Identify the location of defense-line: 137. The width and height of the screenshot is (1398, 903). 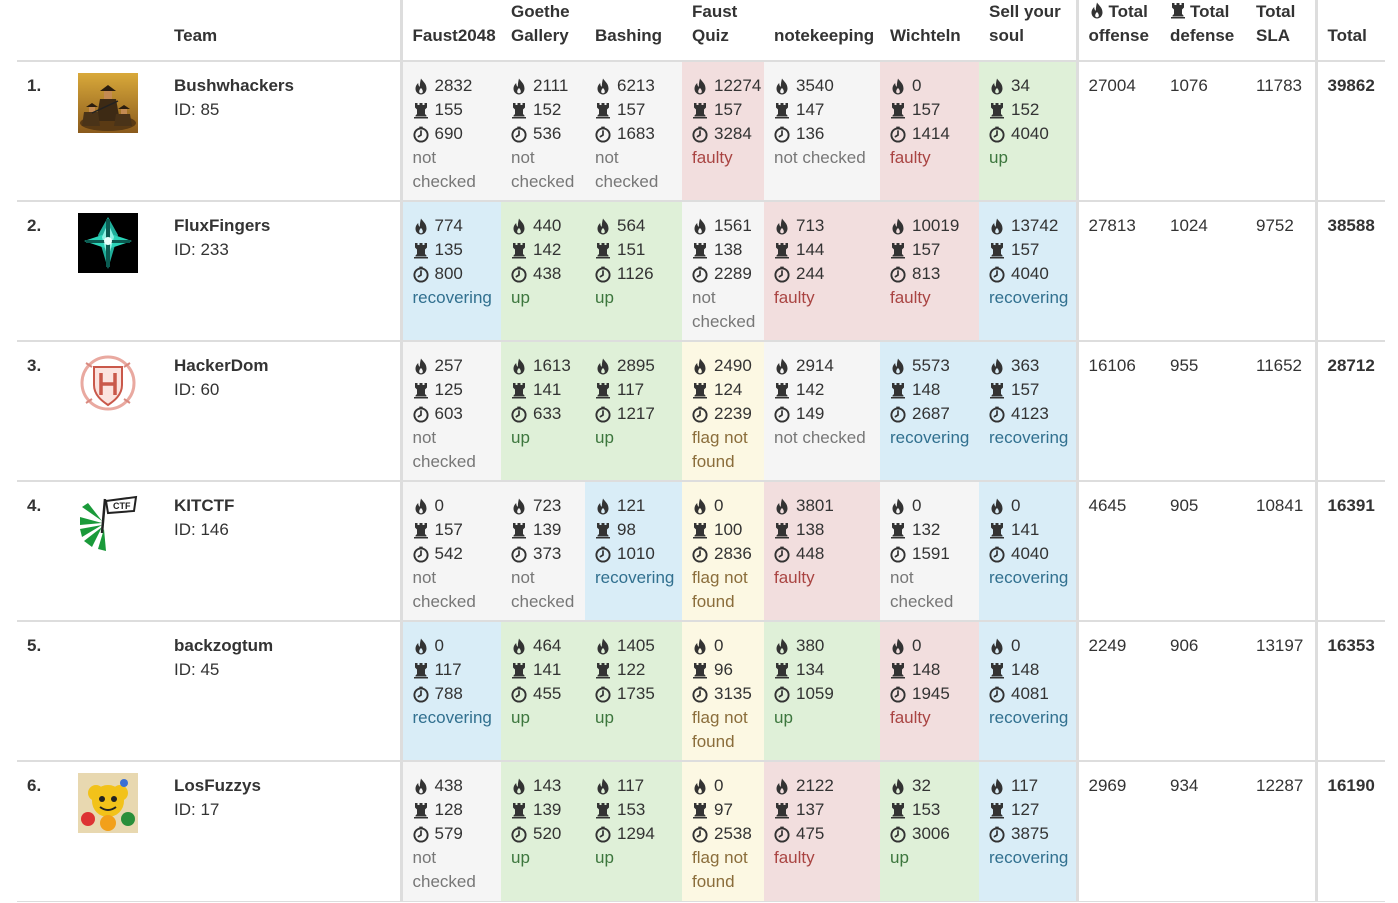
(822, 810).